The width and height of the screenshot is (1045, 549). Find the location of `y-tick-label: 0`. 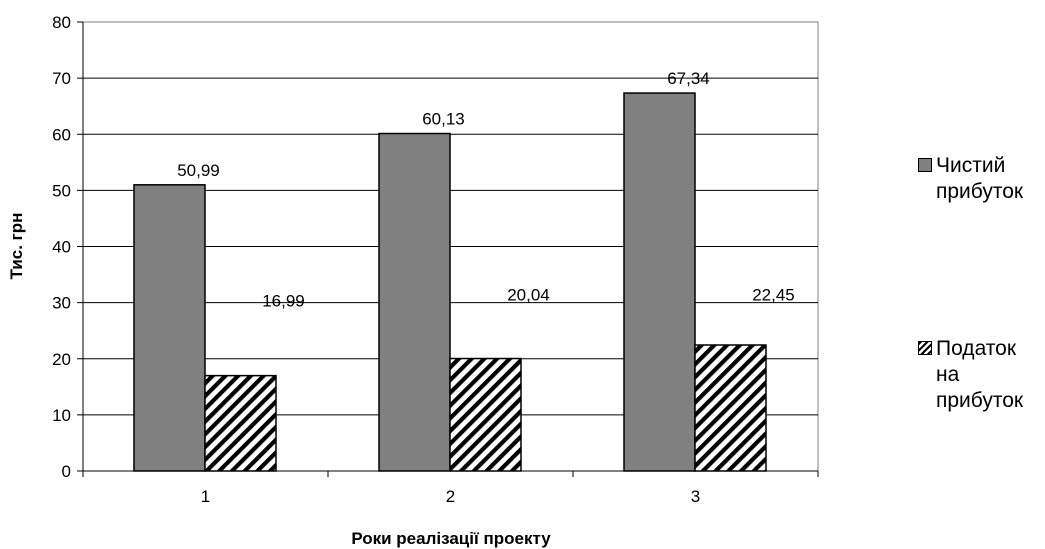

y-tick-label: 0 is located at coordinates (66, 471).